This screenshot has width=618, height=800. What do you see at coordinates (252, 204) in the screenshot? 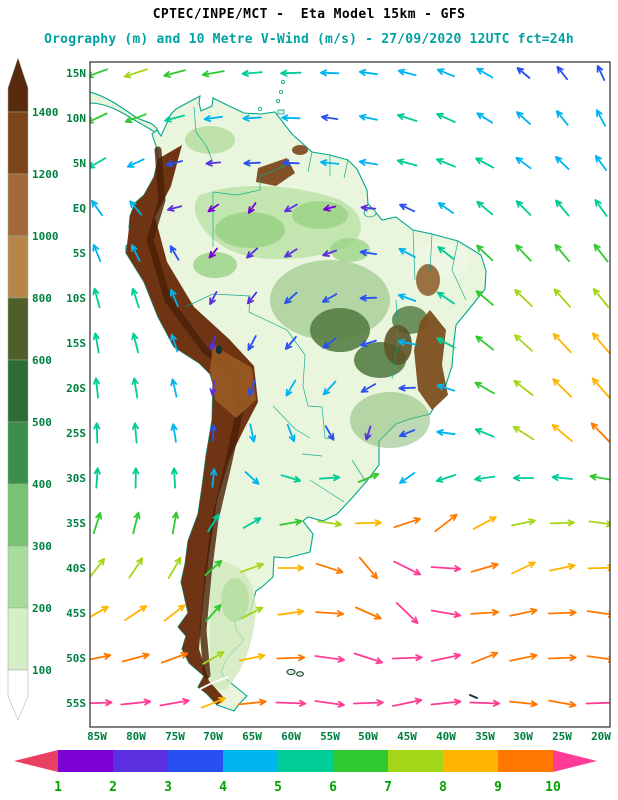
I see `border-brazil-north` at bounding box center [252, 204].